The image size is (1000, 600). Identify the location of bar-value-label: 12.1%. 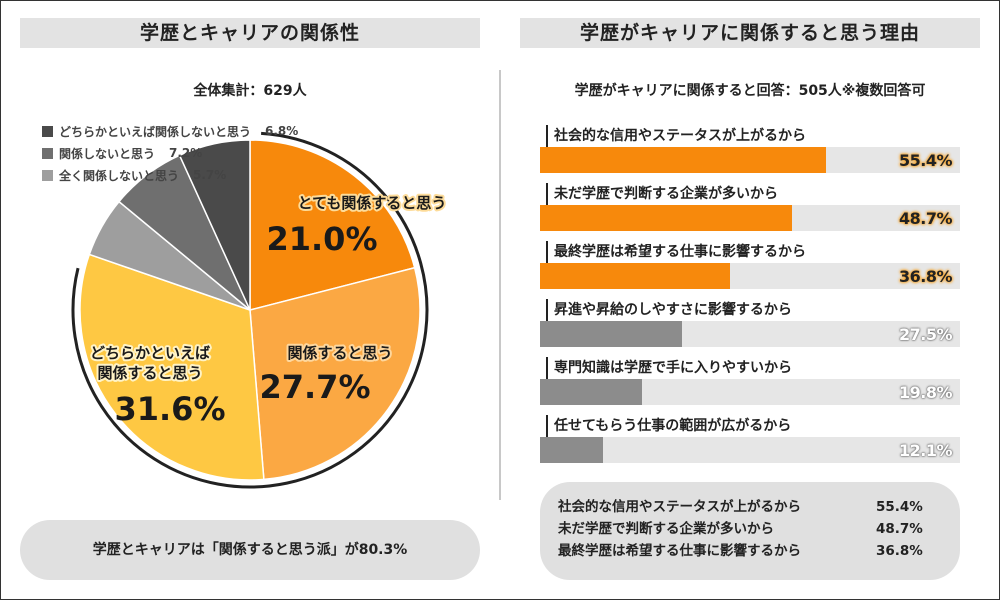
(925, 450).